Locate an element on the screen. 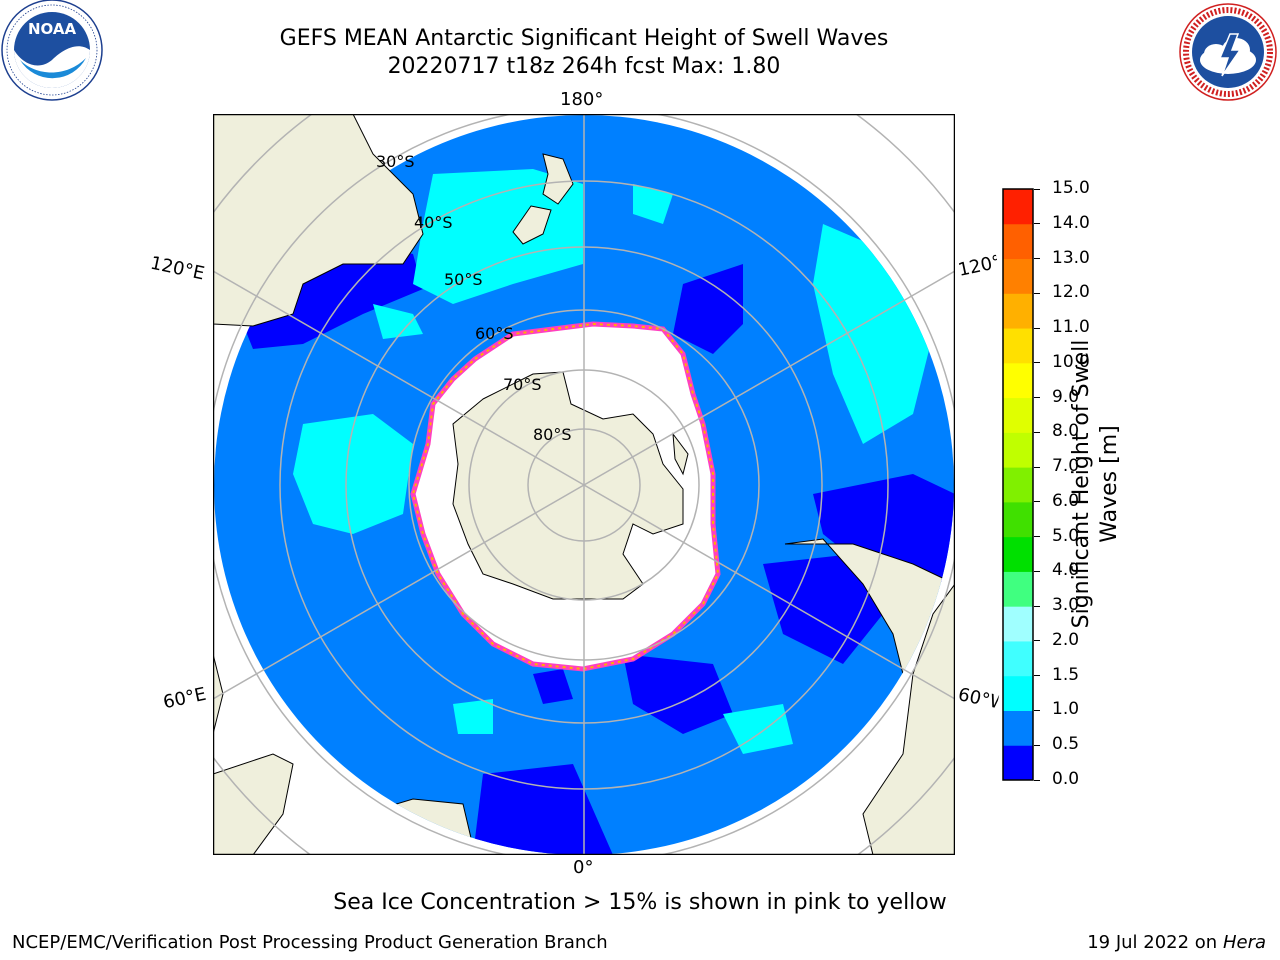  colorbar-tick-label: 11.0 is located at coordinates (1071, 327).